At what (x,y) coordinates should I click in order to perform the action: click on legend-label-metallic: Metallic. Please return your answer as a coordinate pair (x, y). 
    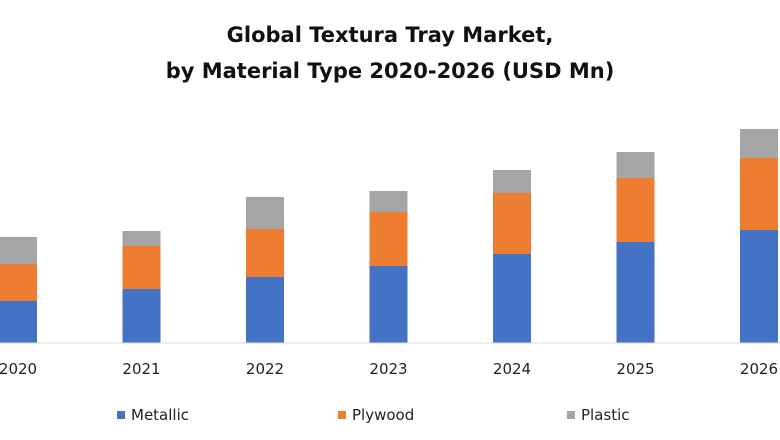
    Looking at the image, I should click on (160, 415).